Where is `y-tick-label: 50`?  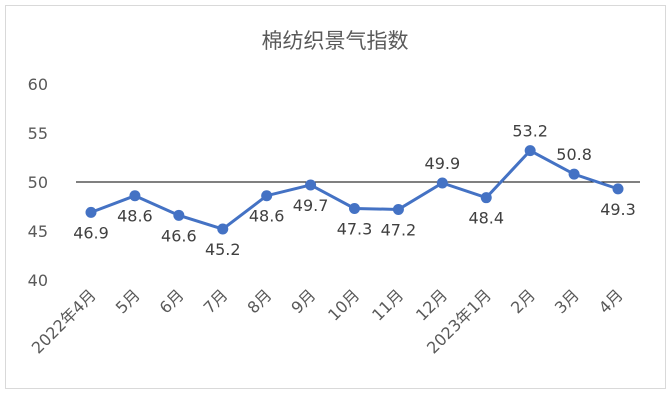 y-tick-label: 50 is located at coordinates (38, 182).